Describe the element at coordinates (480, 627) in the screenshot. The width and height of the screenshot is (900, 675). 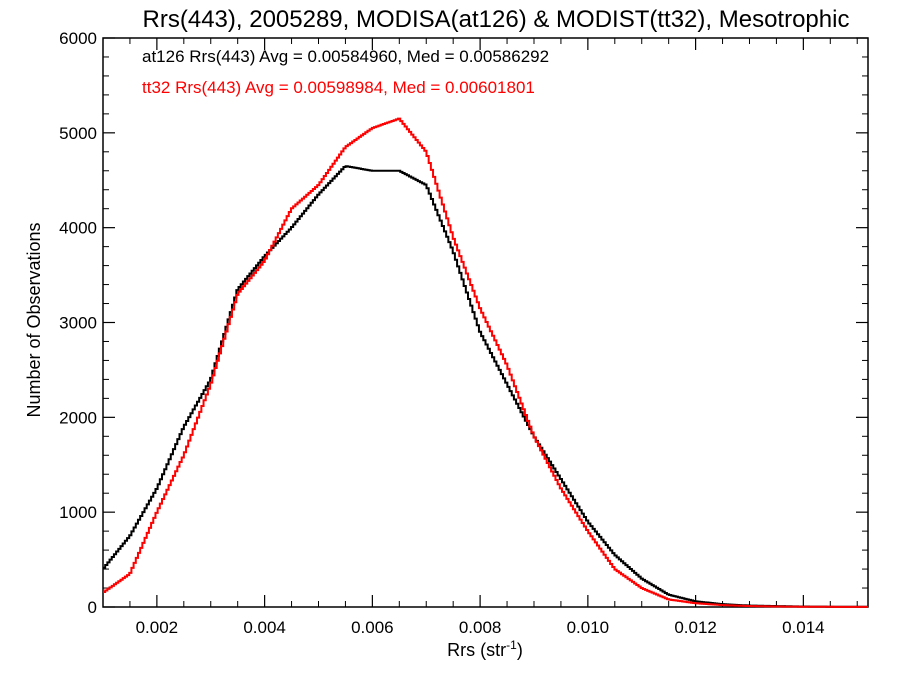
I see `x-tick-label: 0.008` at that location.